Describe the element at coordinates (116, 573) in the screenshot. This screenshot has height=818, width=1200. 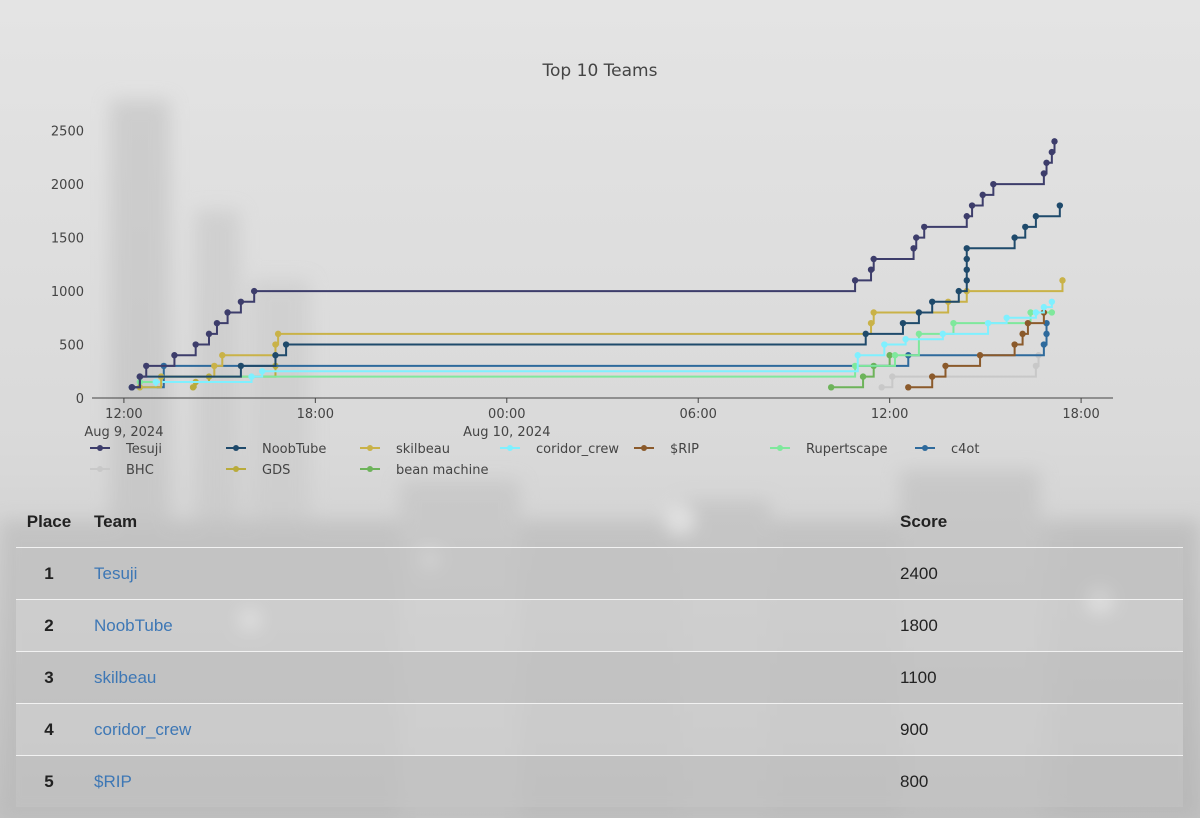
I see `team-link: Tesuji` at that location.